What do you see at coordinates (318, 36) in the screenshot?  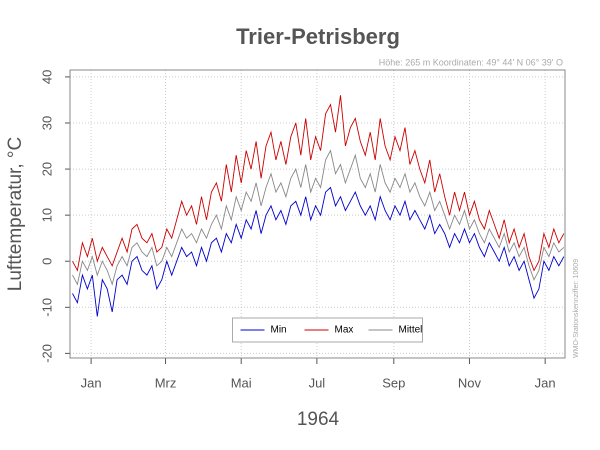 I see `chart-title: Trier-Petrisberg` at bounding box center [318, 36].